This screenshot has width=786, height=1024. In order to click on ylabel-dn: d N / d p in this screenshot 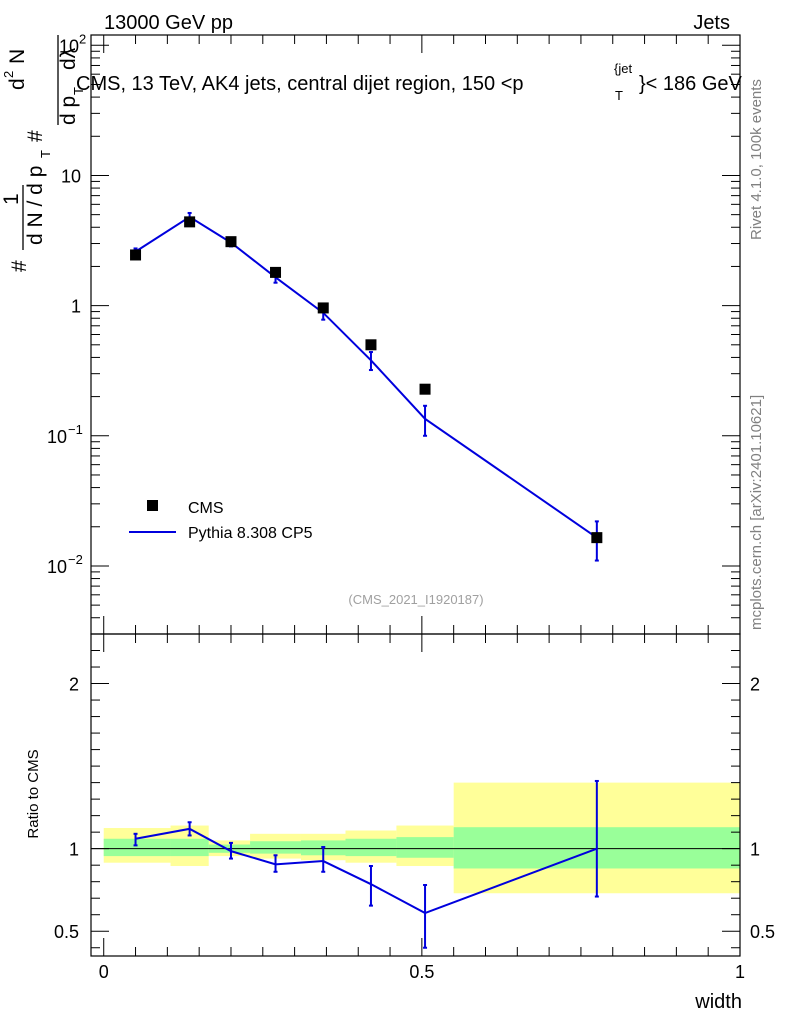, I will do `click(35, 205)`.